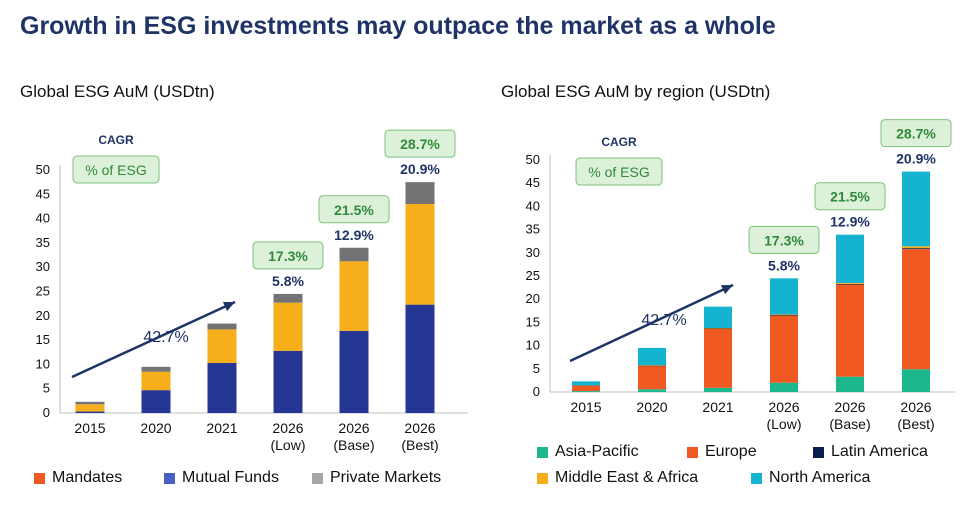  I want to click on right-trend-label: 42.7%, so click(663, 320).